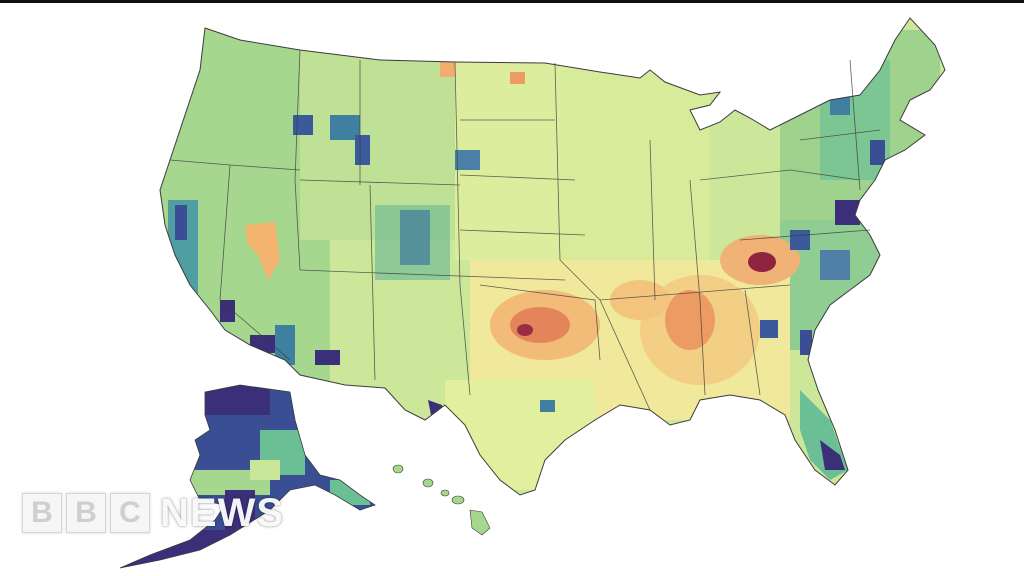  Describe the element at coordinates (153, 512) in the screenshot. I see `bbc-news-watermark: B B C NEWS` at that location.